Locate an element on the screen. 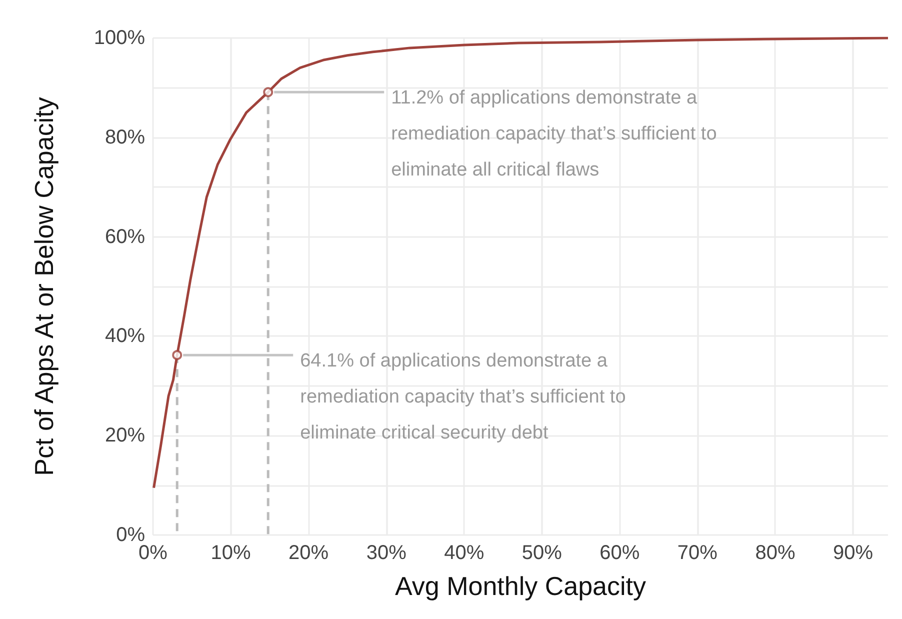  x-tick-label: 80% is located at coordinates (775, 553).